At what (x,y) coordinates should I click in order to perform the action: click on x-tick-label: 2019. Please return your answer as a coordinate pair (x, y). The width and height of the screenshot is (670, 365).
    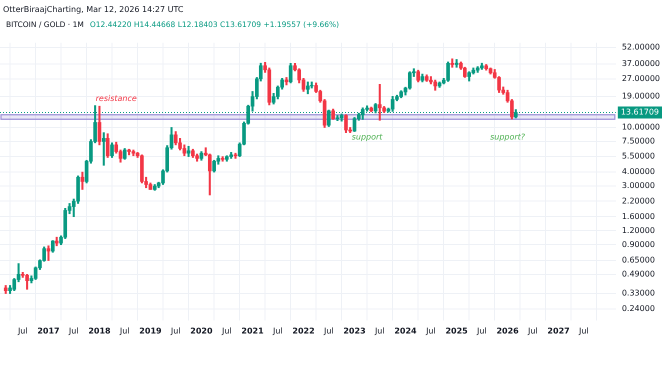
    Looking at the image, I should click on (150, 331).